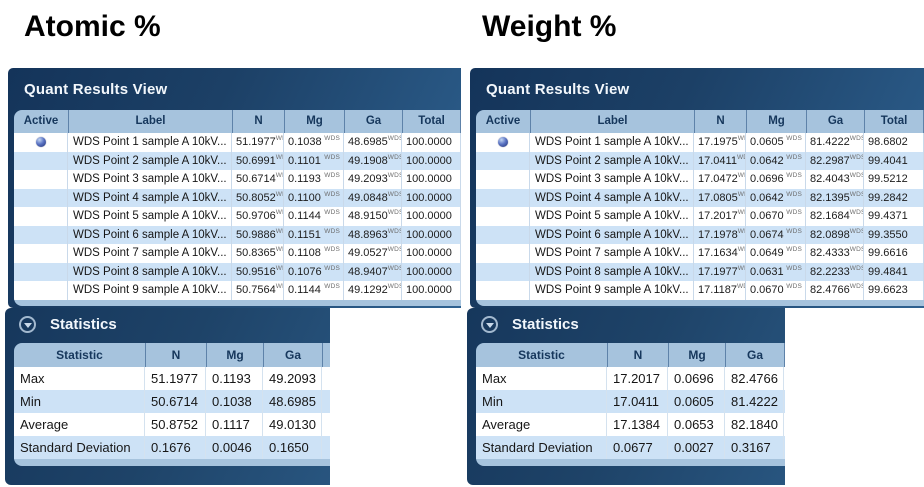 This screenshot has height=487, width=924. What do you see at coordinates (79, 378) in the screenshot?
I see `statistic-name-cell: Max` at bounding box center [79, 378].